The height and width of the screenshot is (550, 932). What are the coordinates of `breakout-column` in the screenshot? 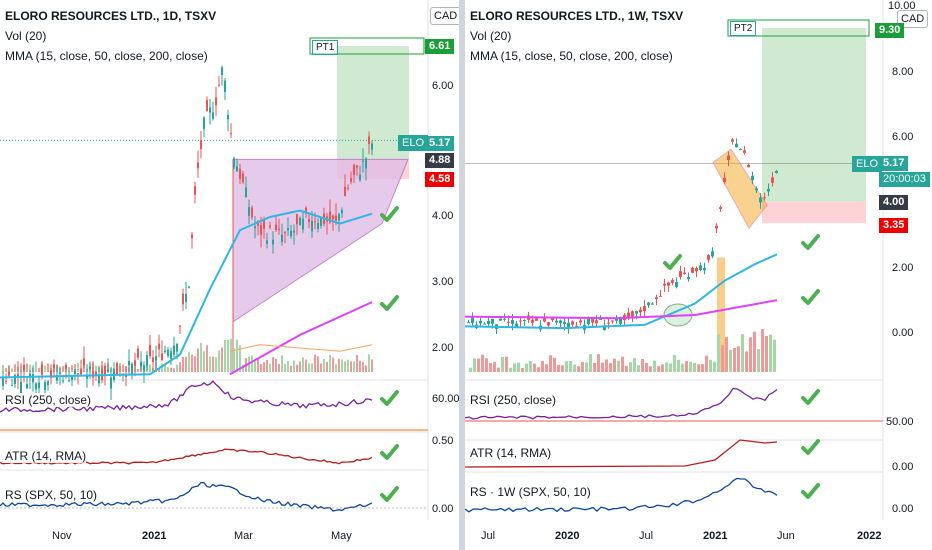 It's located at (721, 314).